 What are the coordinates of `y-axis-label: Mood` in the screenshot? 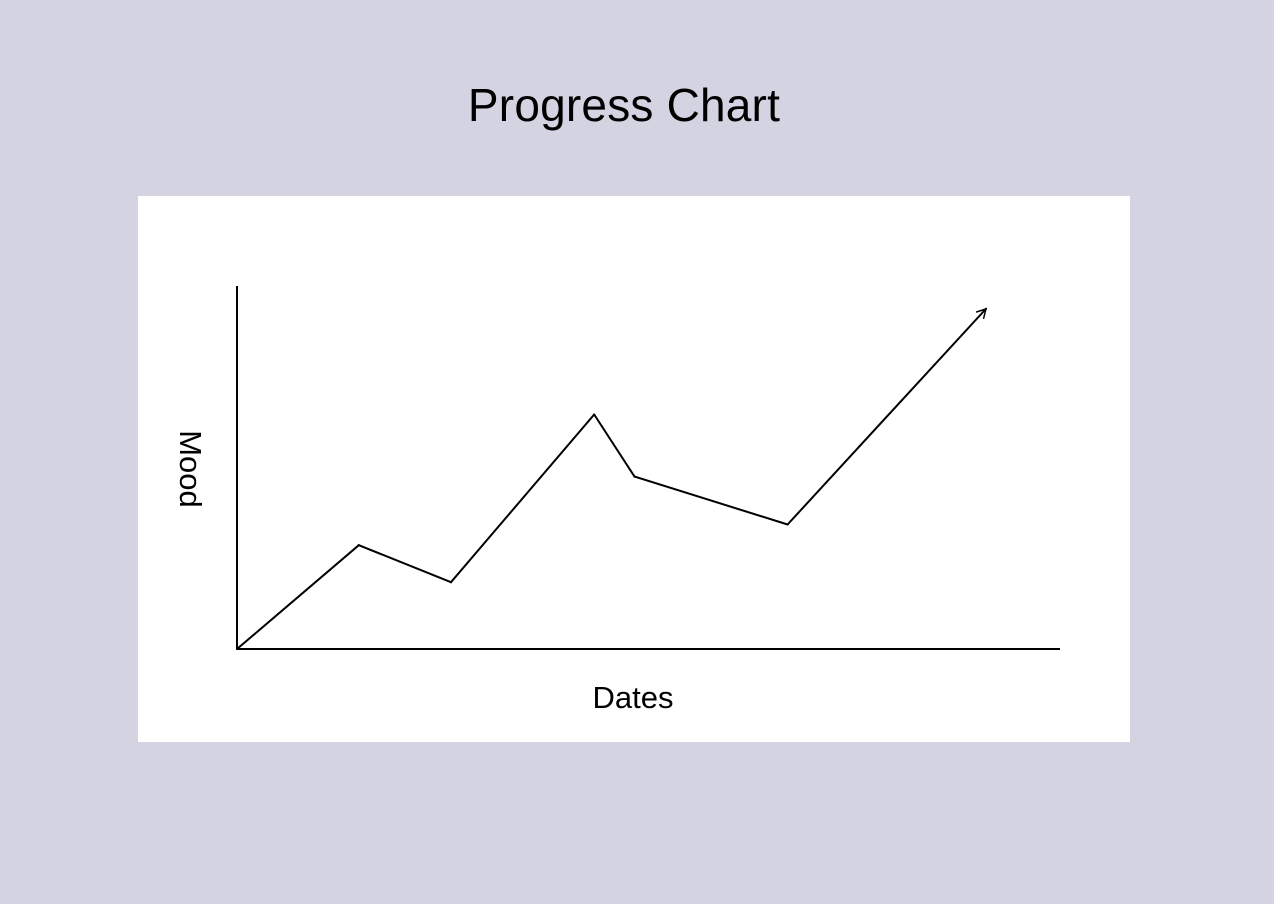 It's located at (190, 469).